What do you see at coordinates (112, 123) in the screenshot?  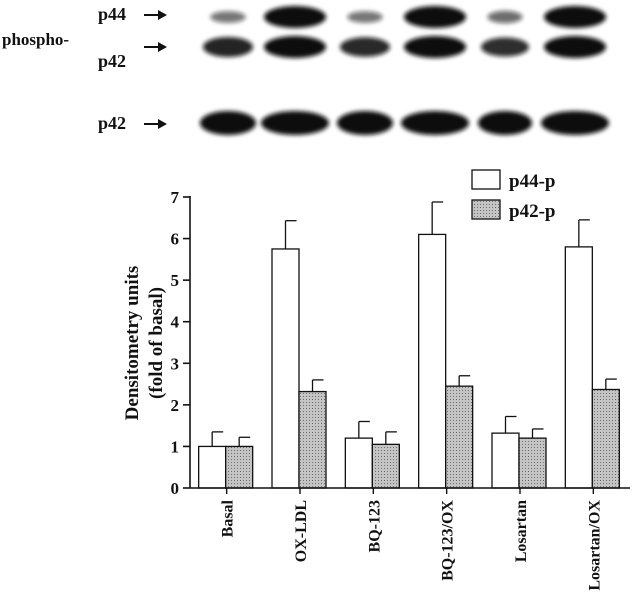 I see `blot-total-p42-label: p42` at bounding box center [112, 123].